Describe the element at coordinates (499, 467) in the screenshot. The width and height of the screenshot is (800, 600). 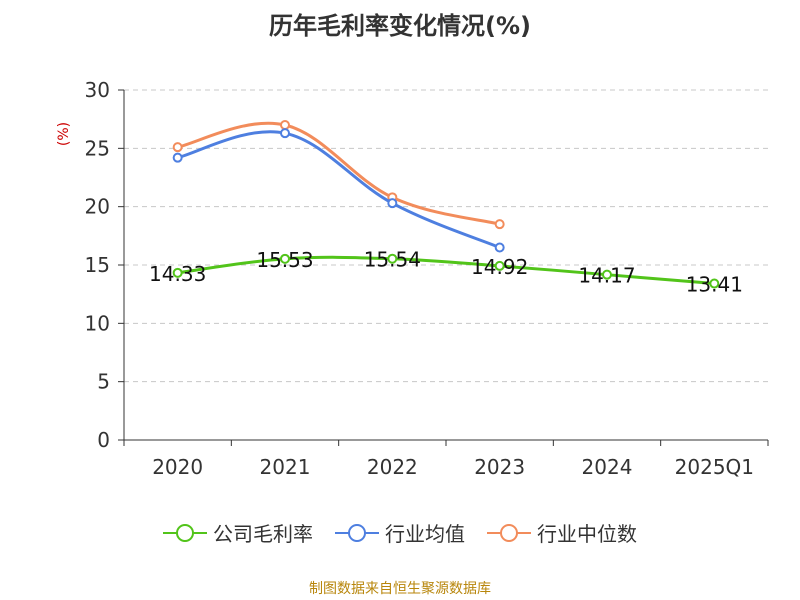
I see `x-tick-label: 2023` at that location.